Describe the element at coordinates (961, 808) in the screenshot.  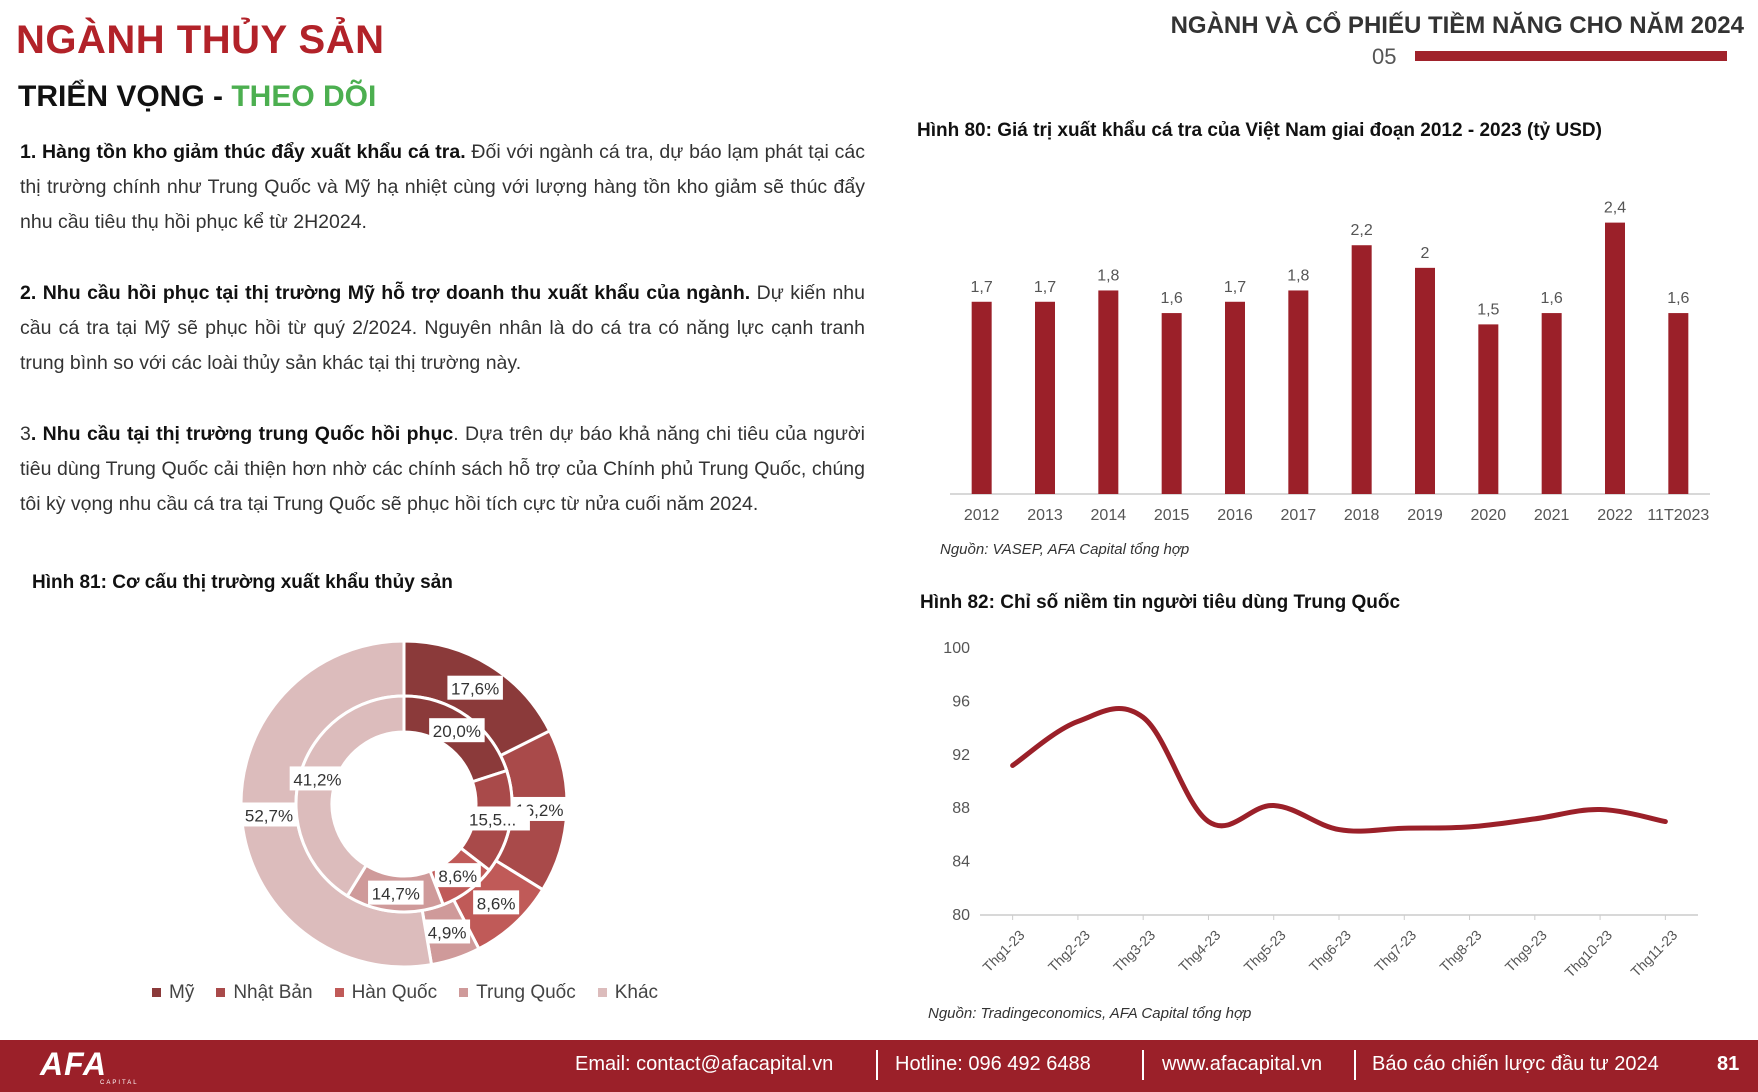
I see `fig82-y-tick-label: 88` at that location.